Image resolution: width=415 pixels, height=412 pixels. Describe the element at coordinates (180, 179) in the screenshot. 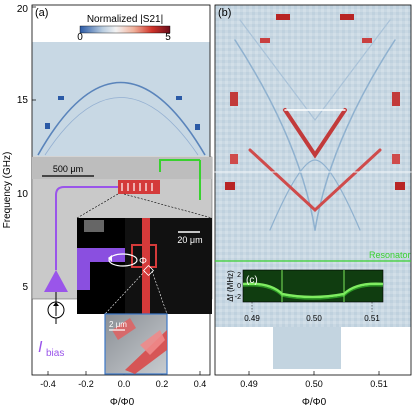

I see `resonator-line` at that location.